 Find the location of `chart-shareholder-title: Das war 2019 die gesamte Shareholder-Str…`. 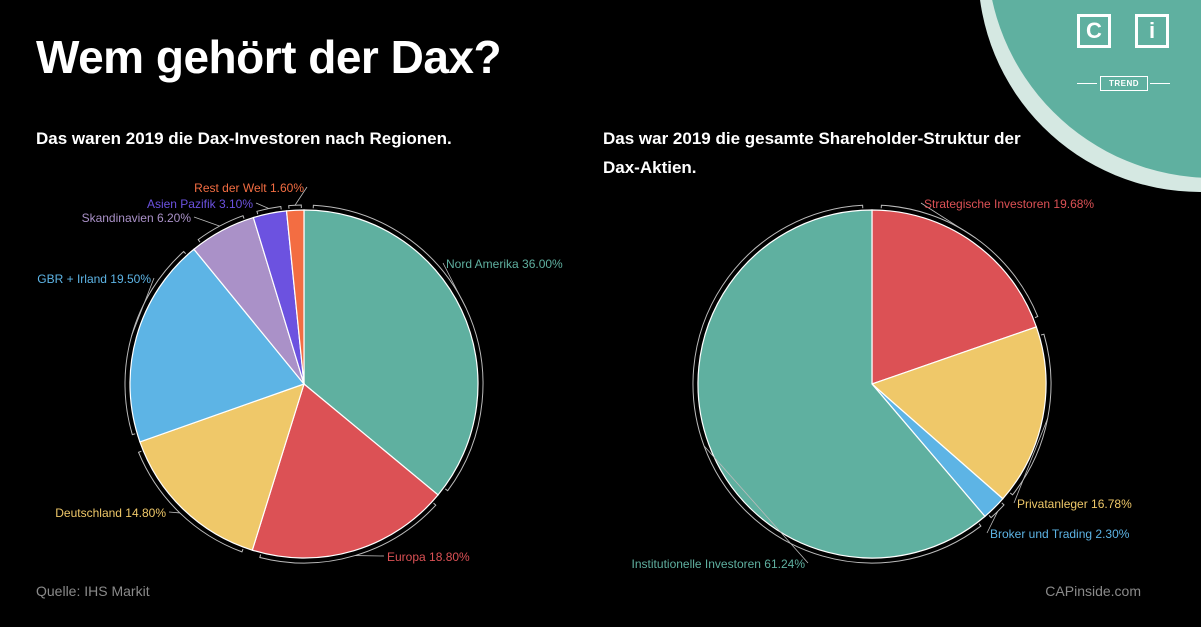

chart-shareholder-title: Das war 2019 die gesamte Shareholder-Str… is located at coordinates (812, 153).